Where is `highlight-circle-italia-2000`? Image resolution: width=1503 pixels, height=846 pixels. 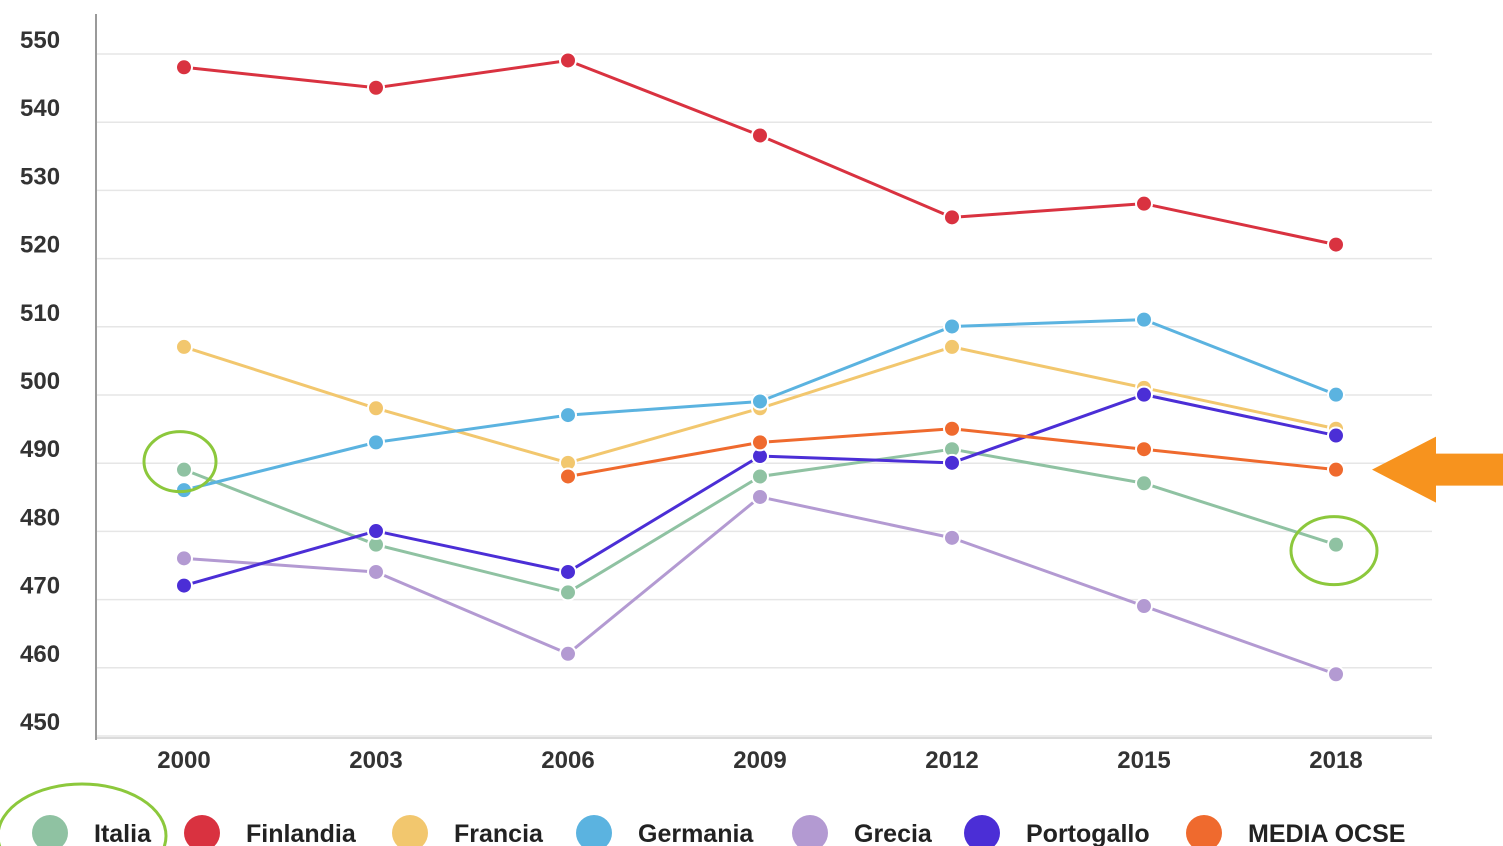 highlight-circle-italia-2000 is located at coordinates (180, 462).